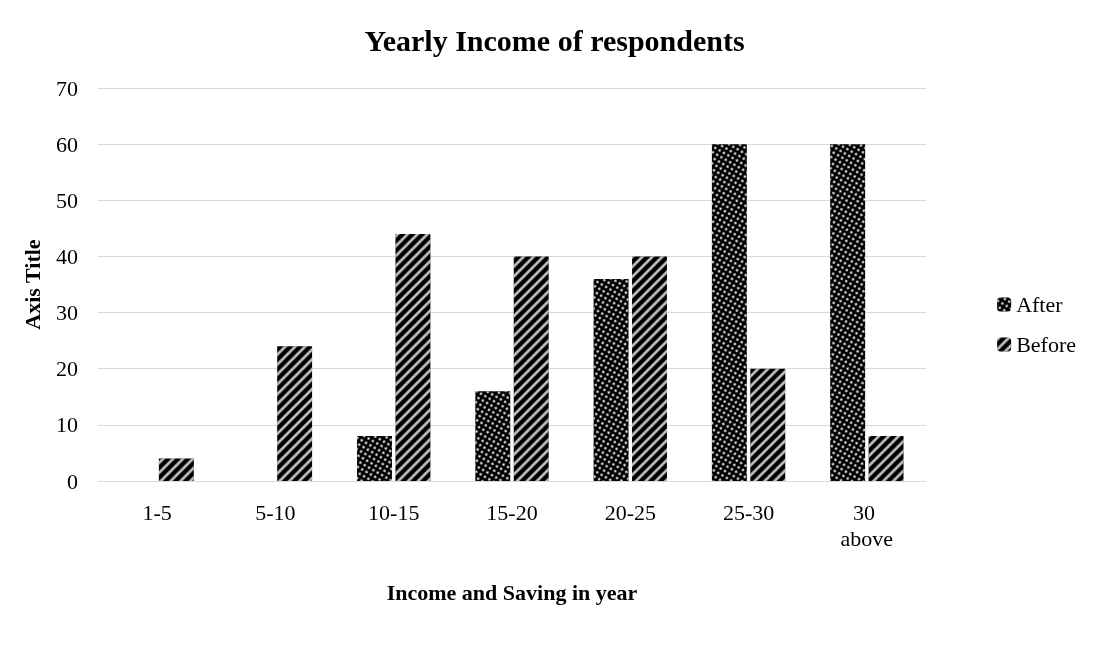 This screenshot has height=649, width=1109. Describe the element at coordinates (157, 512) in the screenshot. I see `x-tick-label: 1-5` at that location.